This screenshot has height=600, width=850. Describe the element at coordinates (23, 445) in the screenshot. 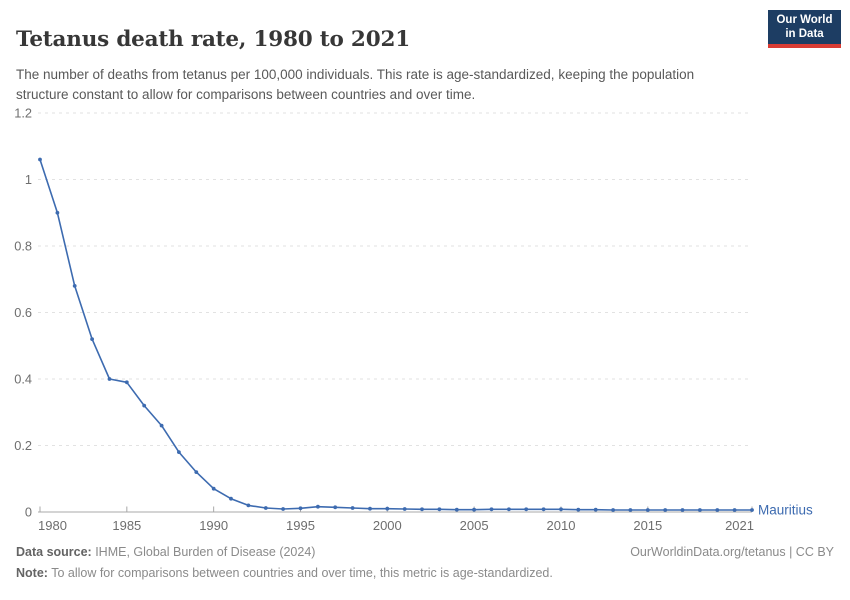

I see `y-tick-label: 0.2` at that location.